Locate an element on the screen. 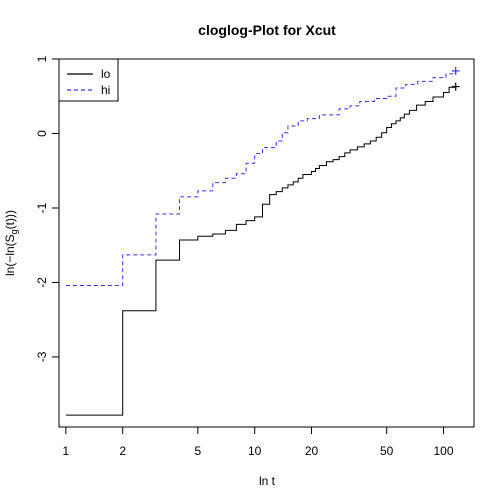  x-tick-label-1: 1 is located at coordinates (65, 451).